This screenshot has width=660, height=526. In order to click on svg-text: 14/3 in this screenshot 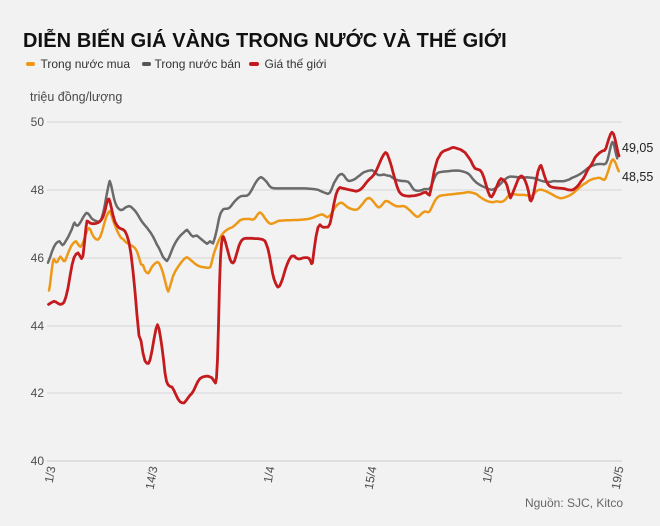, I will do `click(152, 478)`.